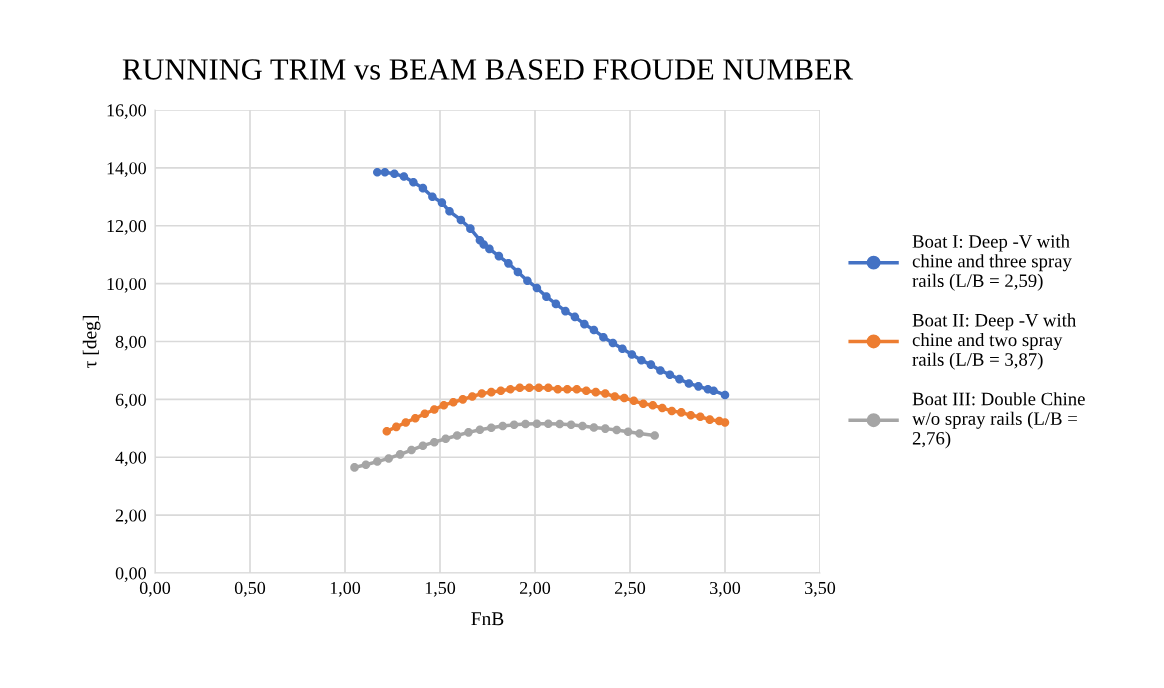 Image resolution: width=1164 pixels, height=688 pixels. What do you see at coordinates (130, 401) in the screenshot?
I see `y-tick-label: 6,00` at bounding box center [130, 401].